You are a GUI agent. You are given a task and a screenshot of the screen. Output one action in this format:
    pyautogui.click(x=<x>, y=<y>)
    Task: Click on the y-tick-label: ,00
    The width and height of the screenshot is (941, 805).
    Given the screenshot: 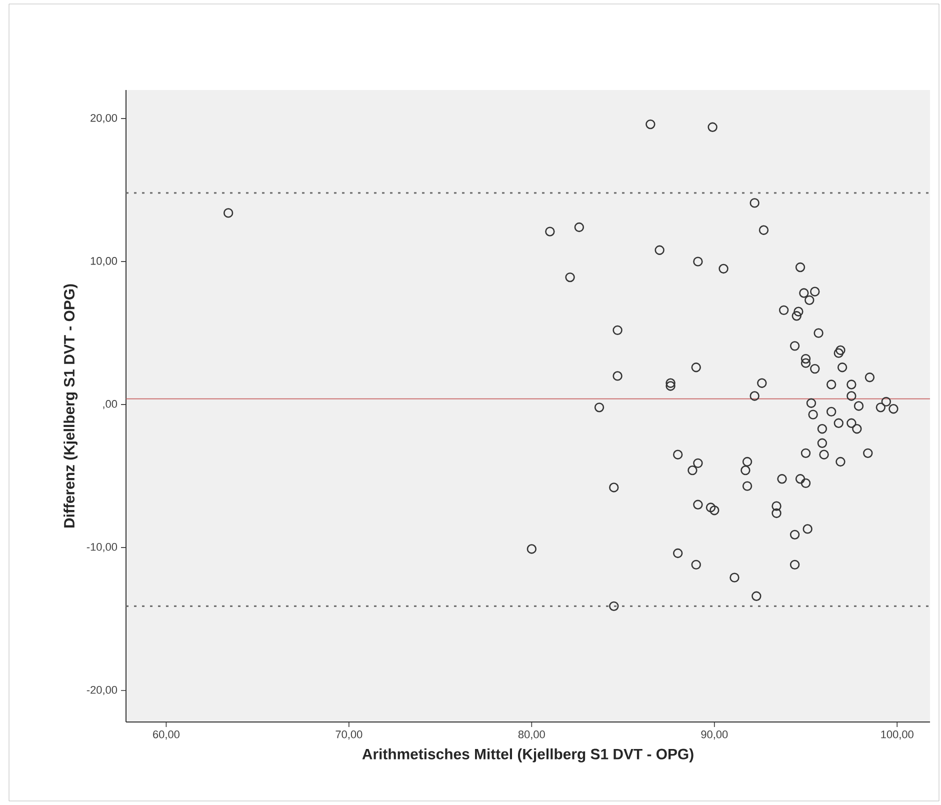 What is the action you would take?
    pyautogui.click(x=110, y=405)
    